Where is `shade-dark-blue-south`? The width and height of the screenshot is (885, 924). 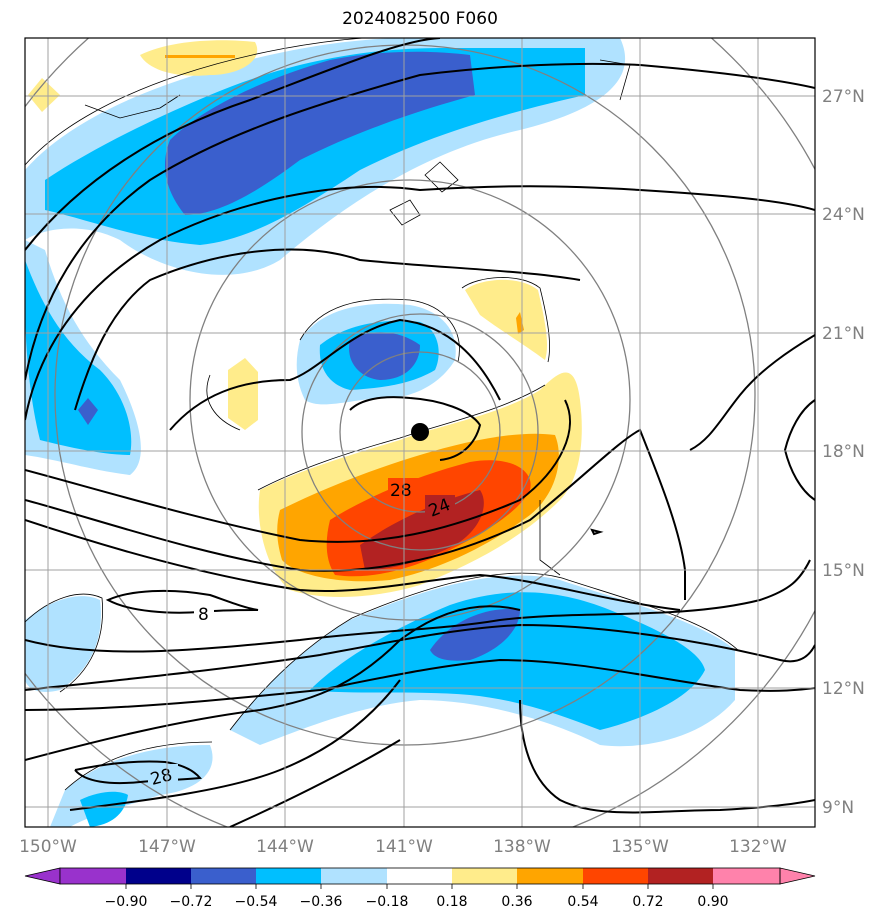
shade-dark-blue-south is located at coordinates (475, 635).